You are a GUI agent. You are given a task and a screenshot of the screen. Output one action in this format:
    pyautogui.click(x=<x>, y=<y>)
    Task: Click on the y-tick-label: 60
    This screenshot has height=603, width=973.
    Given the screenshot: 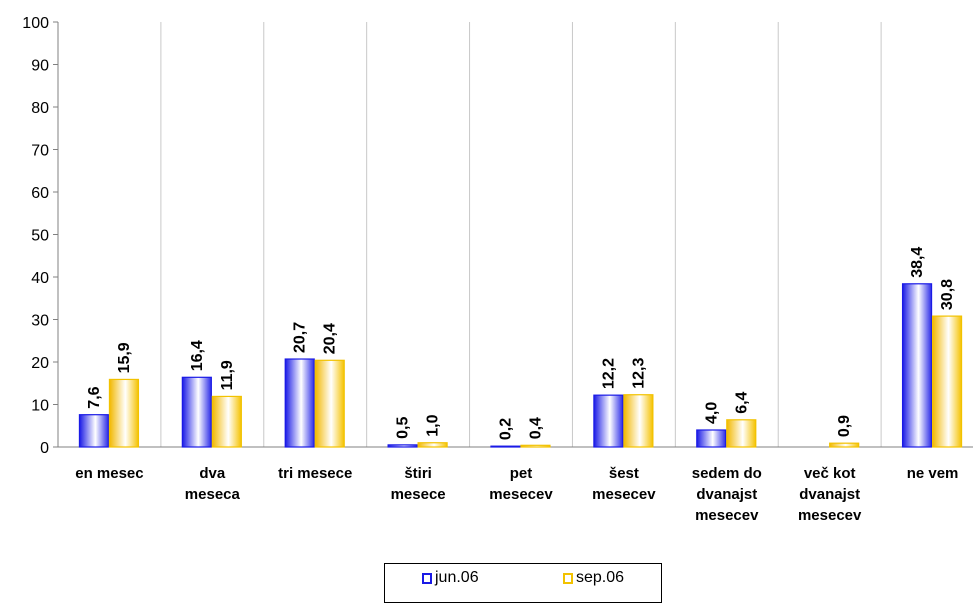 What is the action you would take?
    pyautogui.click(x=40, y=193)
    